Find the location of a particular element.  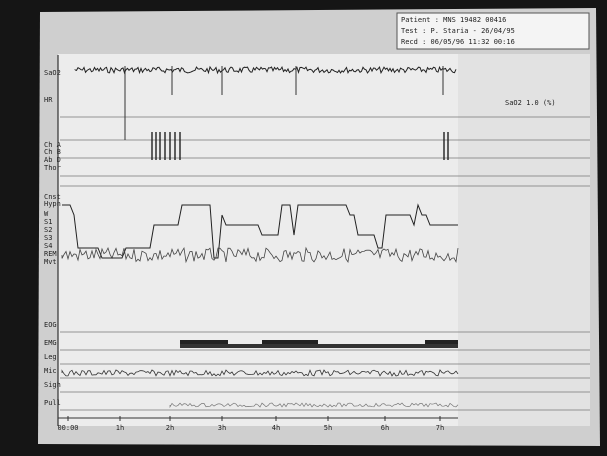

time-label: 2h is located at coordinates (170, 428).